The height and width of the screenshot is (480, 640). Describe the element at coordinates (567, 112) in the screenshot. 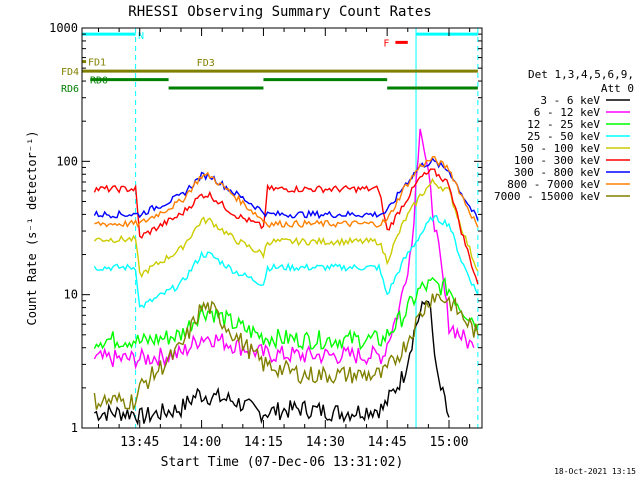

I see `legend-label-1: 6 - 12 keV` at that location.